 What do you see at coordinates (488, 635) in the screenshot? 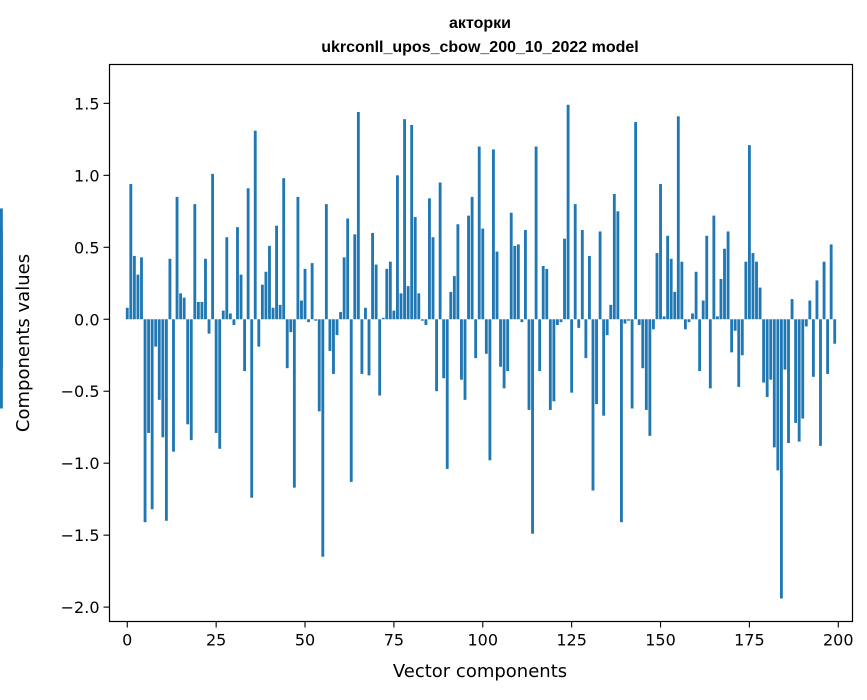
I see `x-axis-ticks: 0 25 50 75 100 125 150 175 200` at bounding box center [488, 635].